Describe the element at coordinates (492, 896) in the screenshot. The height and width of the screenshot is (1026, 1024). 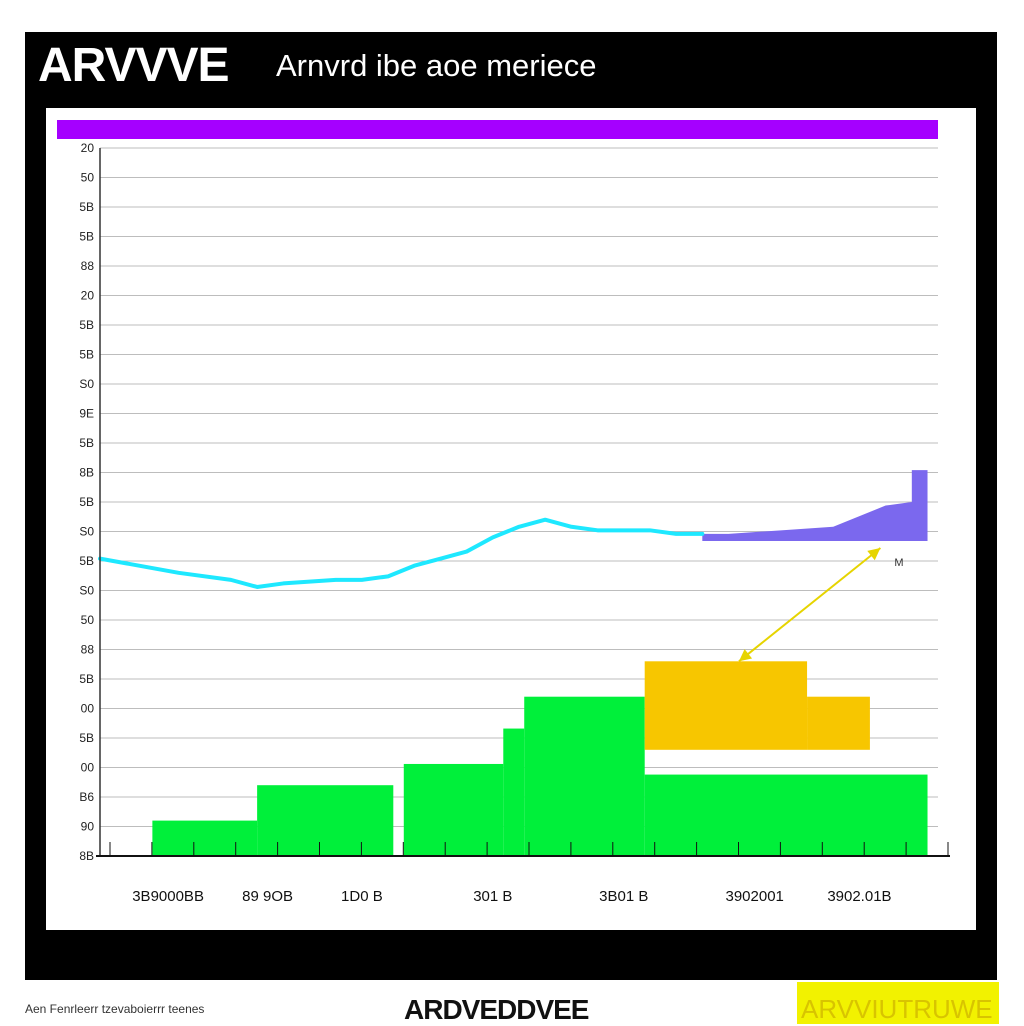
I see `x-tick-label: 301 B` at that location.